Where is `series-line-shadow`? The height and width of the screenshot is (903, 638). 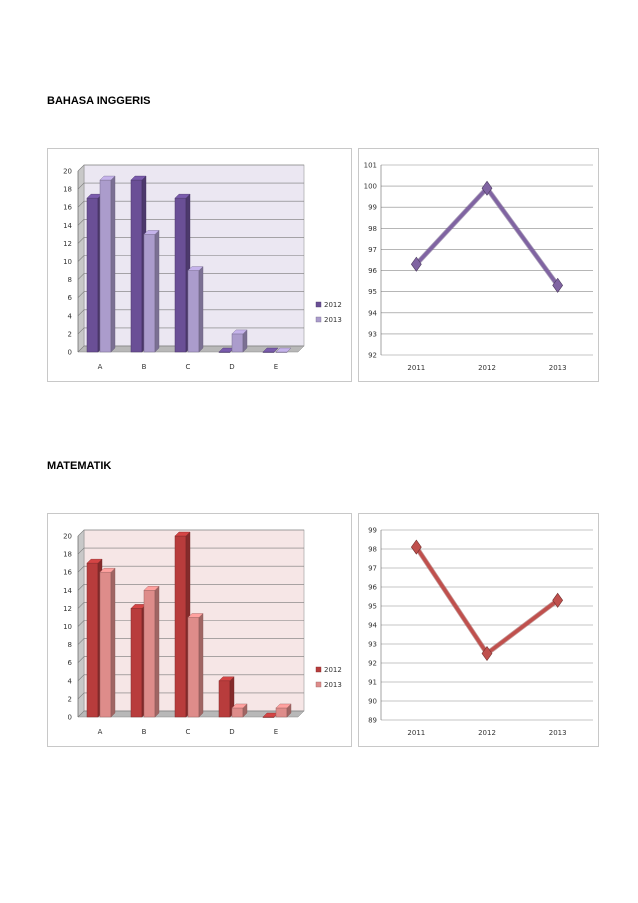 series-line-shadow is located at coordinates (487, 600).